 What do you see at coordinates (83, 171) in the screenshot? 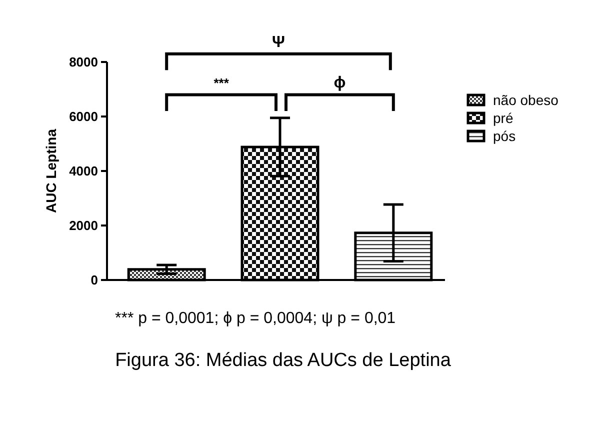
I see `y-tick-label: 4000` at bounding box center [83, 171].